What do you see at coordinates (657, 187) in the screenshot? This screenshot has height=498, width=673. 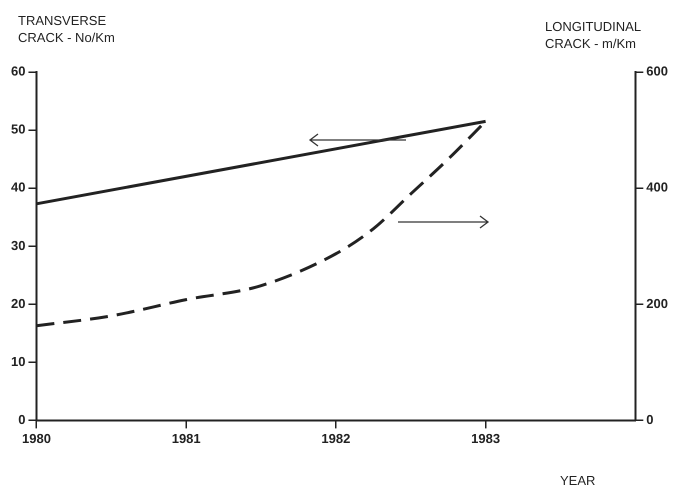 I see `y2-tick-label: 400` at bounding box center [657, 187].